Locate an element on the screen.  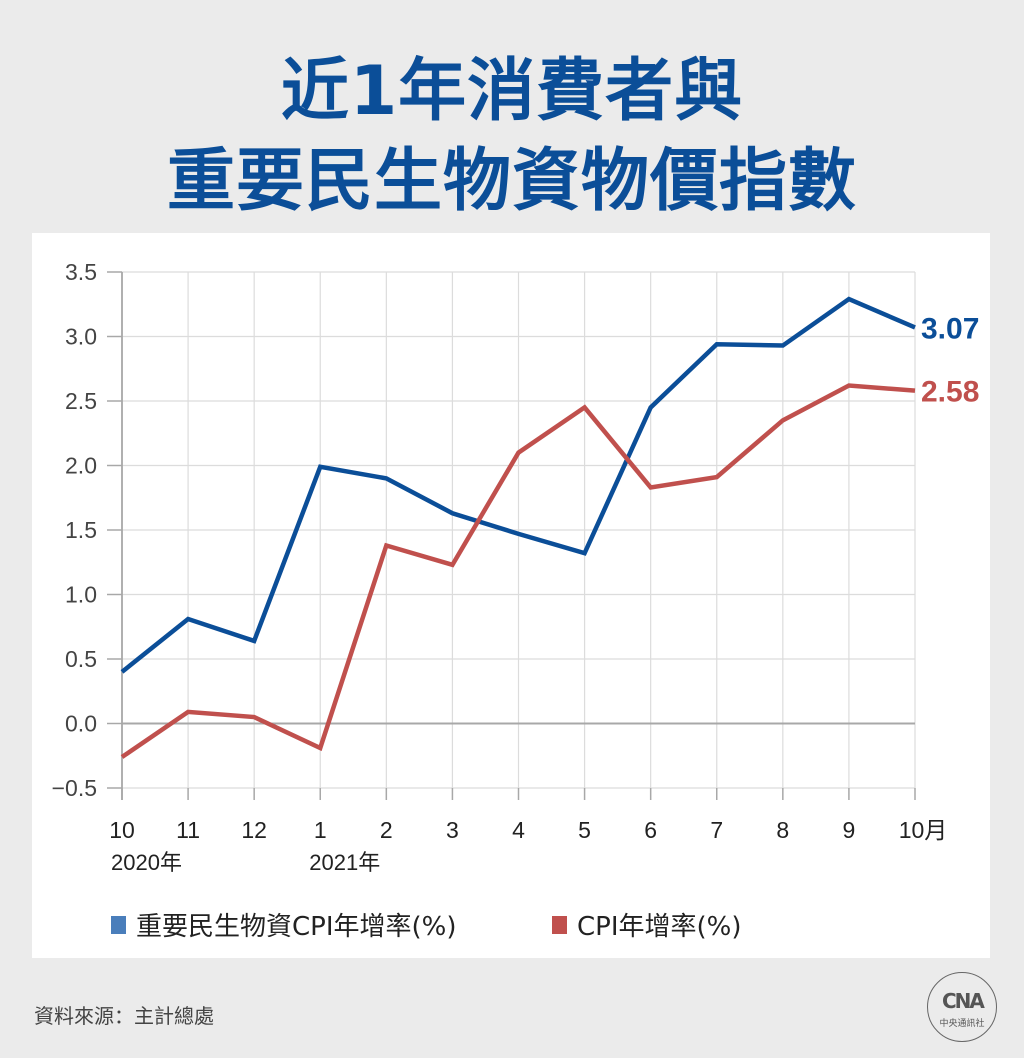
x-year-label: 2020年 is located at coordinates (146, 862).